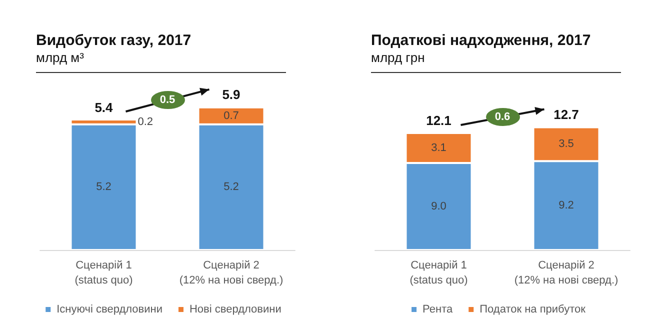 The image size is (650, 328). I want to click on legend-label: Нові свердловини, so click(235, 310).